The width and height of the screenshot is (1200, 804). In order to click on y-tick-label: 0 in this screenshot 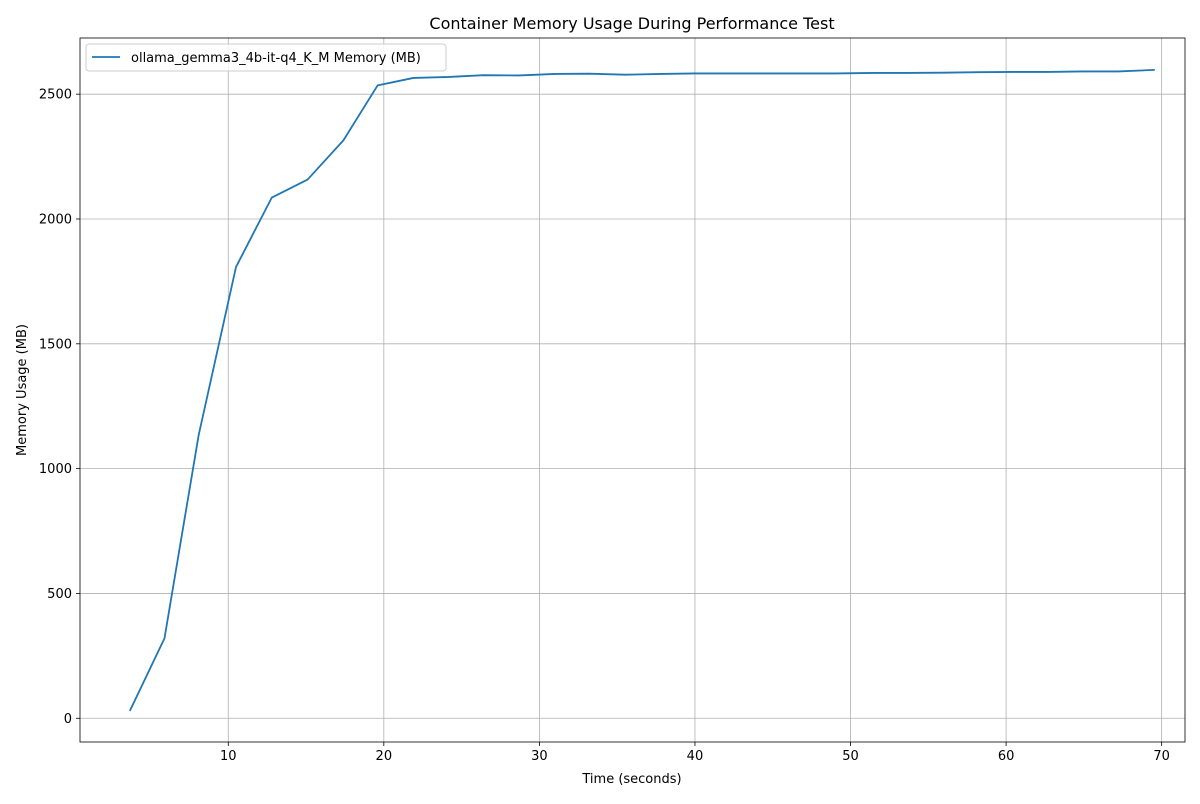, I will do `click(68, 719)`.